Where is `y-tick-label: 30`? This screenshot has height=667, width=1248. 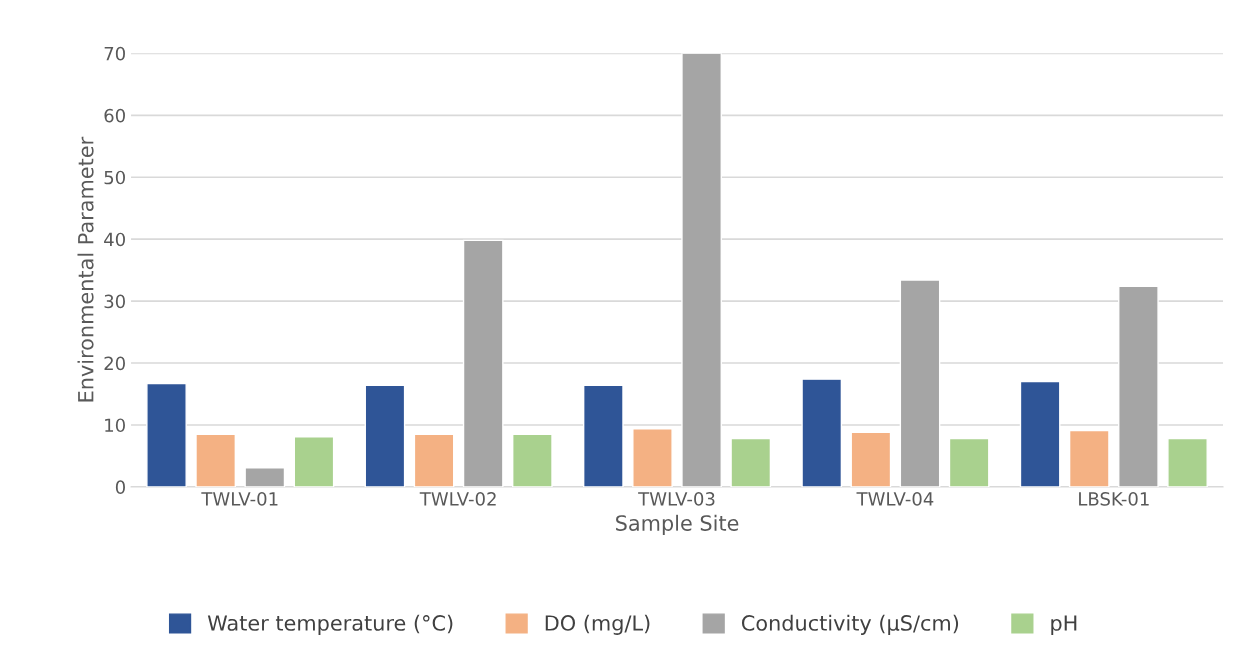
y-tick-label: 30 is located at coordinates (114, 301).